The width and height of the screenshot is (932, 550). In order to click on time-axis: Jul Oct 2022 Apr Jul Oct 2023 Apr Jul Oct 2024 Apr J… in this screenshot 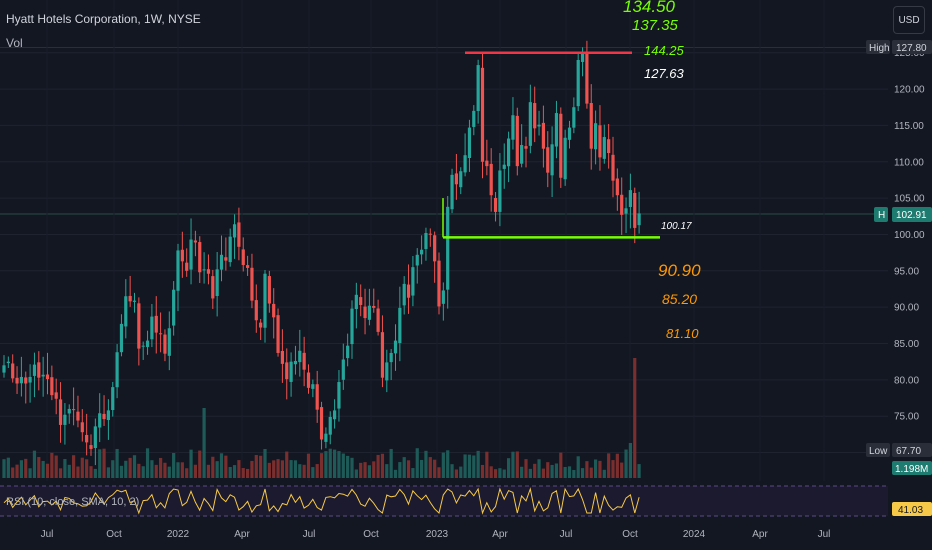, I will do `click(436, 534)`.